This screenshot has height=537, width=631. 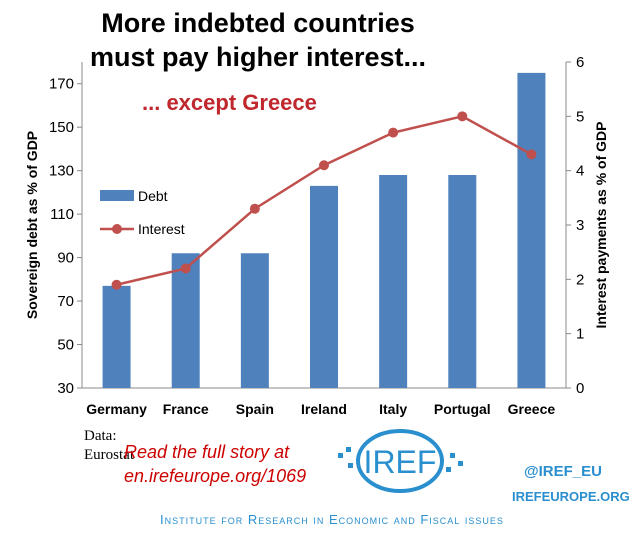 What do you see at coordinates (580, 225) in the screenshot?
I see `y2-tick-label: 3` at bounding box center [580, 225].